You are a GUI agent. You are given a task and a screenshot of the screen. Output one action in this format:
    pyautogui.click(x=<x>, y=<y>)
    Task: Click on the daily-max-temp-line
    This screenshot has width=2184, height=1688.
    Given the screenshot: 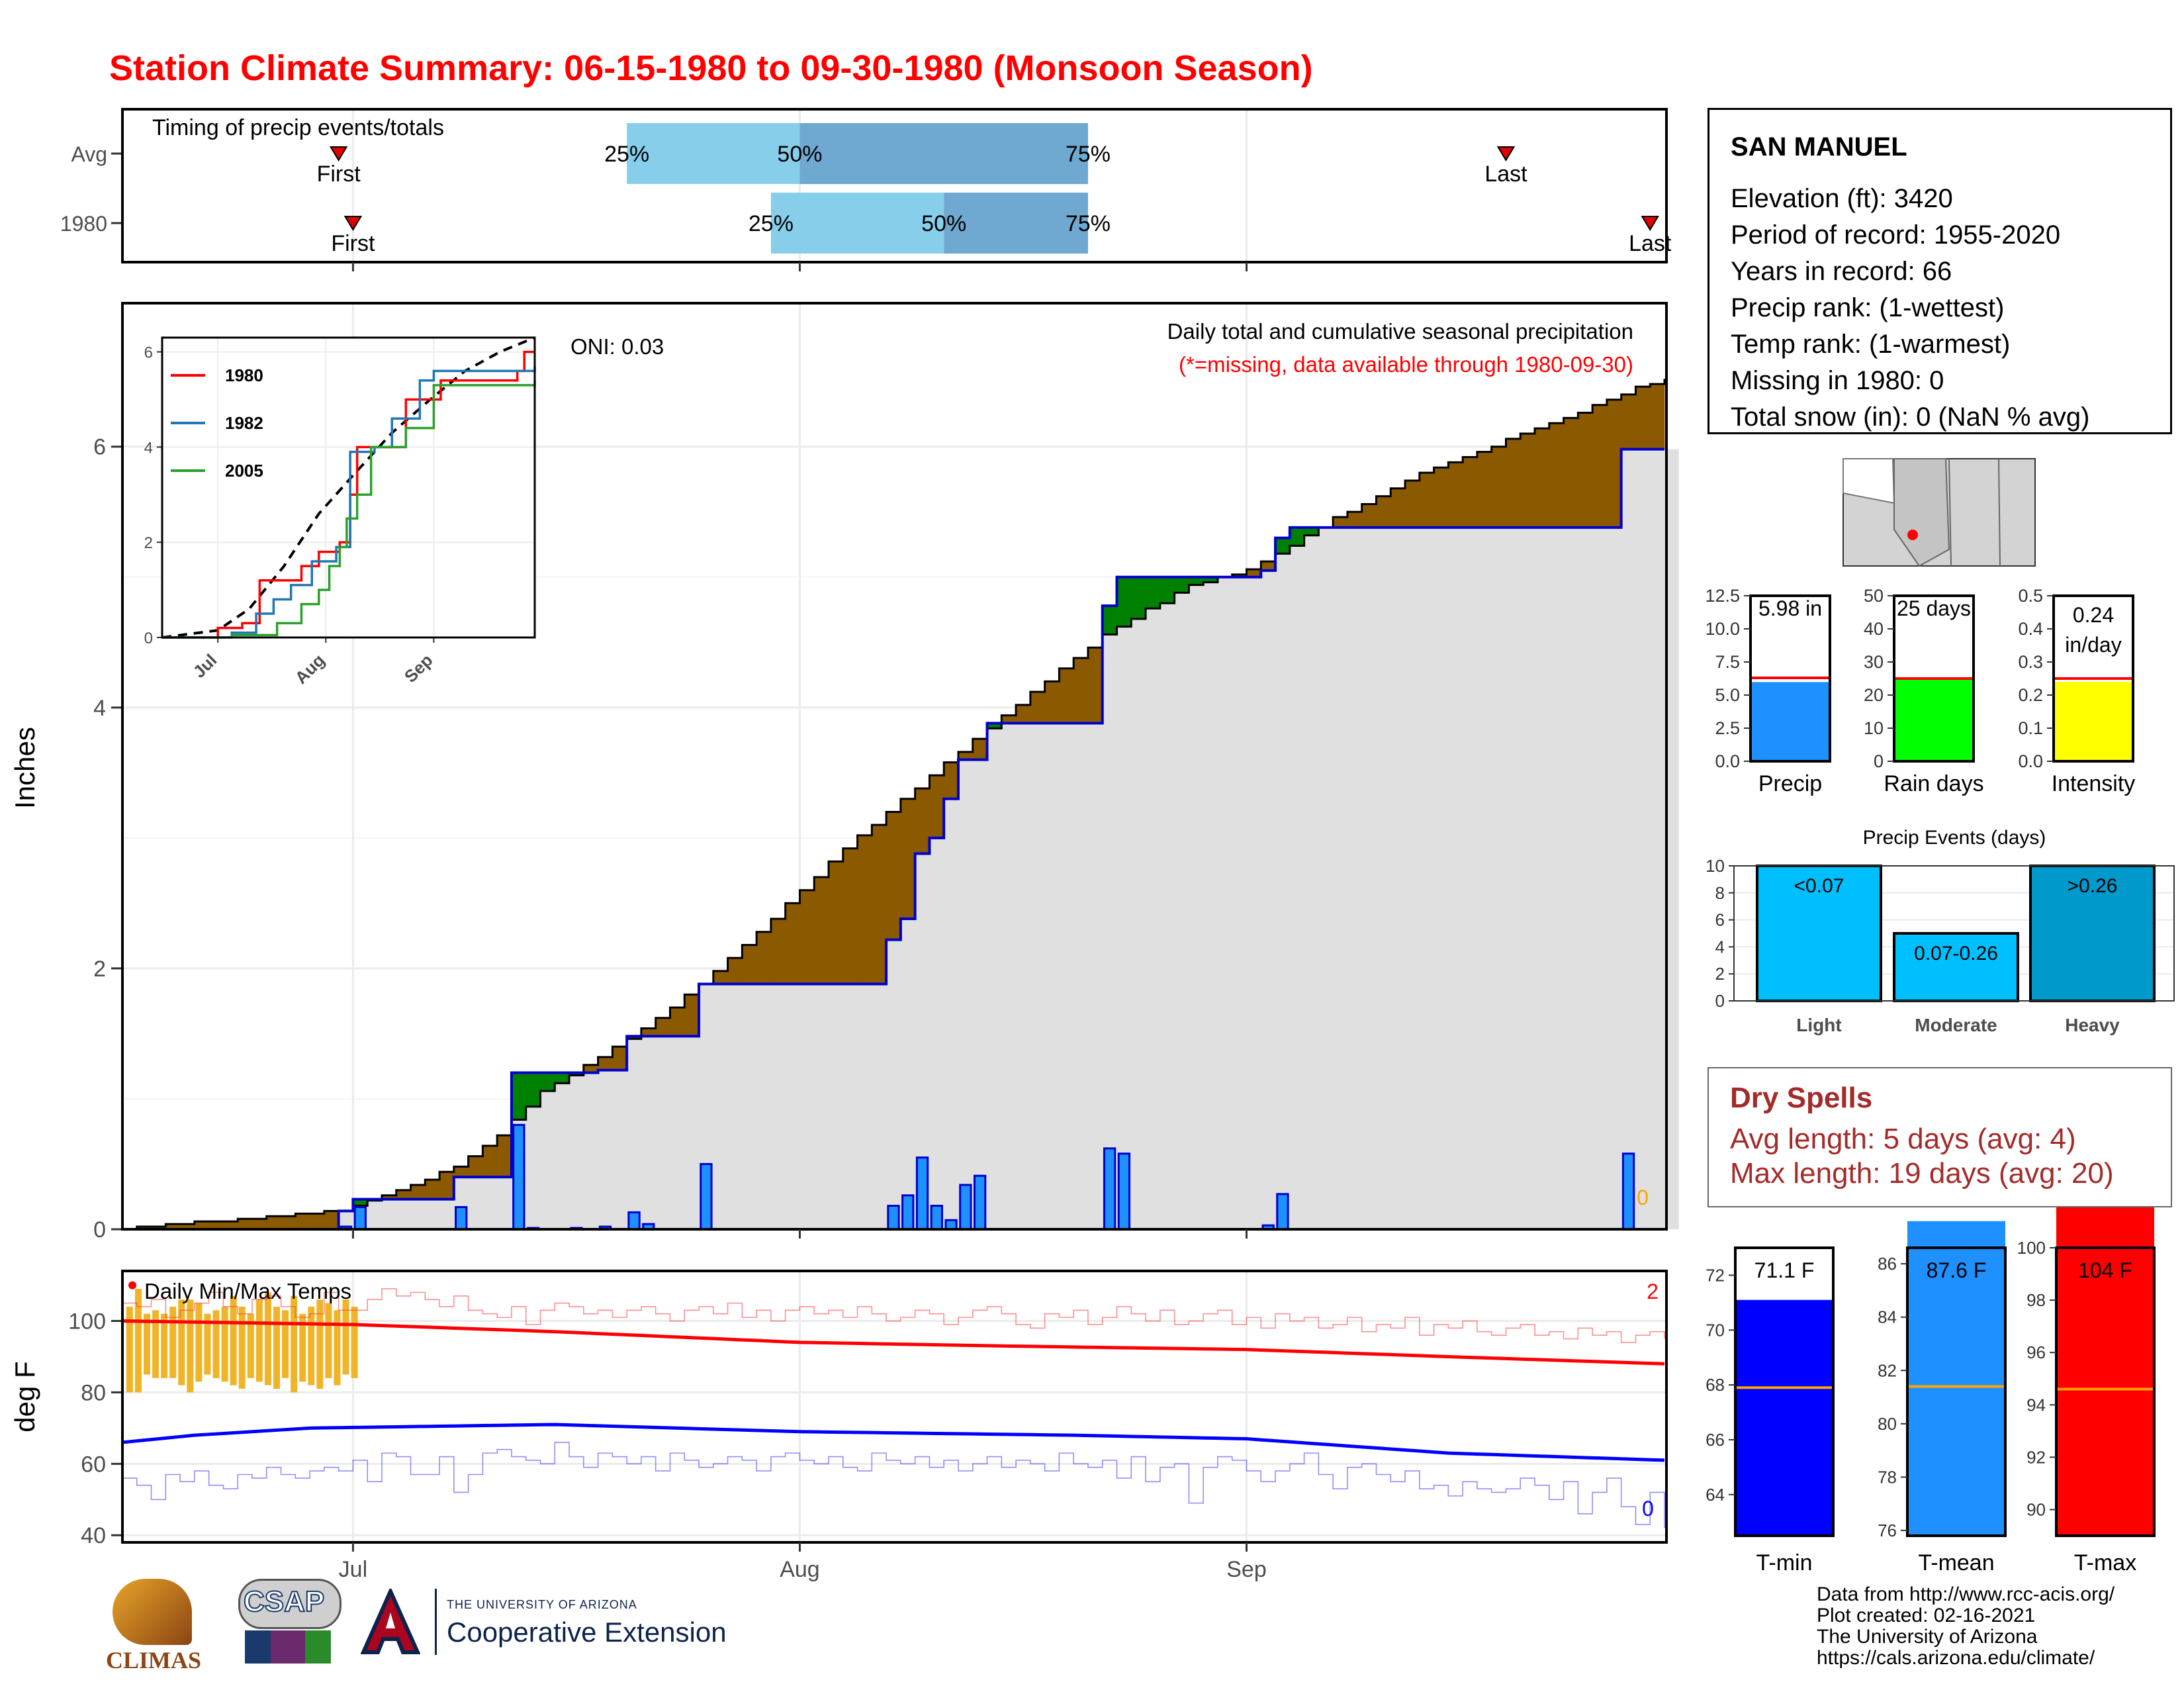 What is the action you would take?
    pyautogui.click(x=893, y=1315)
    